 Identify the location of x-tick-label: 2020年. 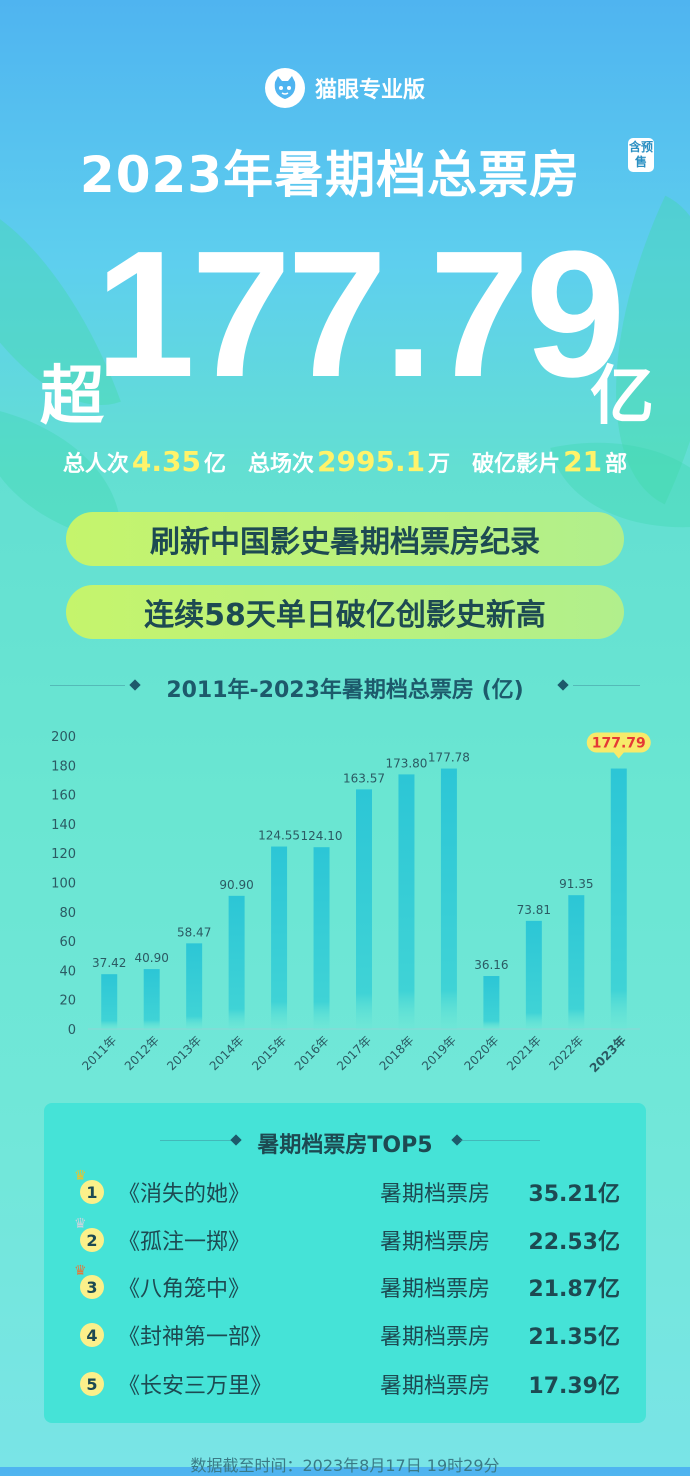
(482, 1053).